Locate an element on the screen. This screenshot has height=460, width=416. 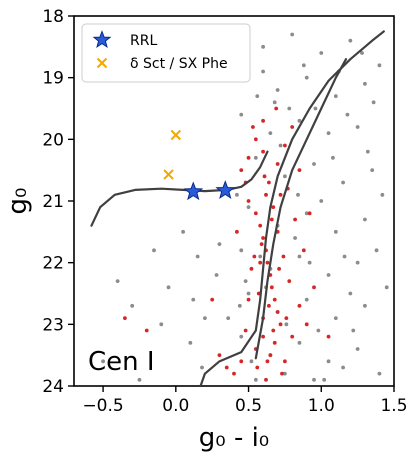
y-axis-ticks: 18 19 20 21 22 23 24 is located at coordinates (58, 202).